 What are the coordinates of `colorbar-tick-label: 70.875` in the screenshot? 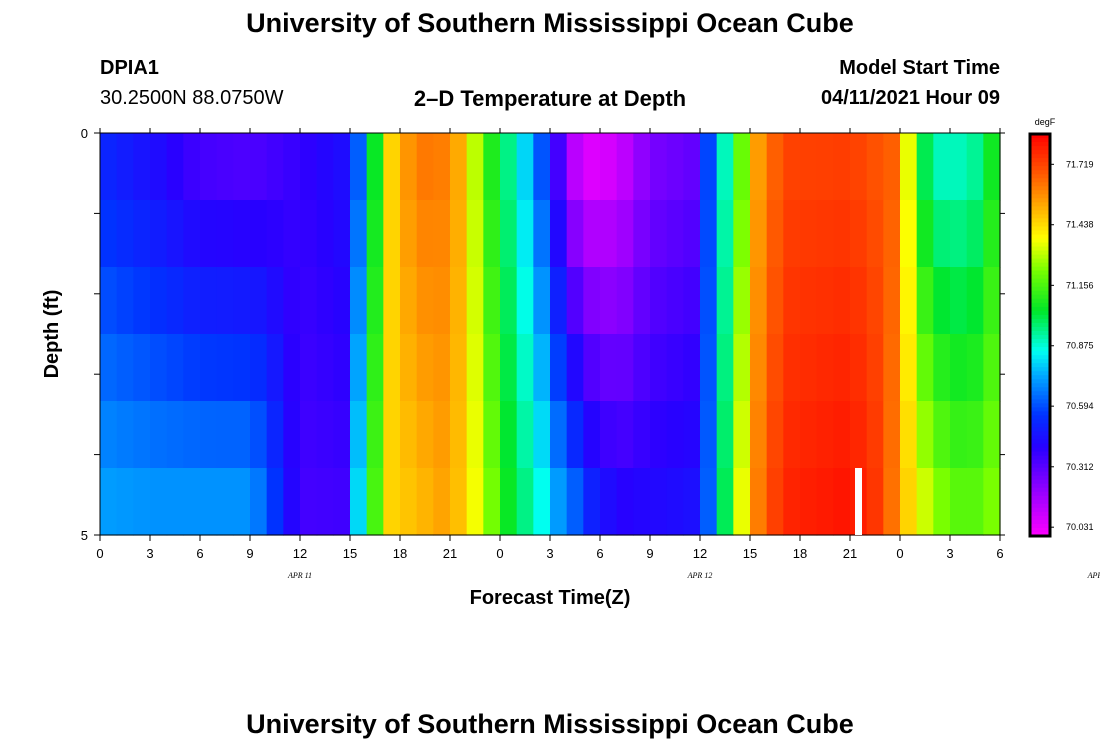 It's located at (1080, 346).